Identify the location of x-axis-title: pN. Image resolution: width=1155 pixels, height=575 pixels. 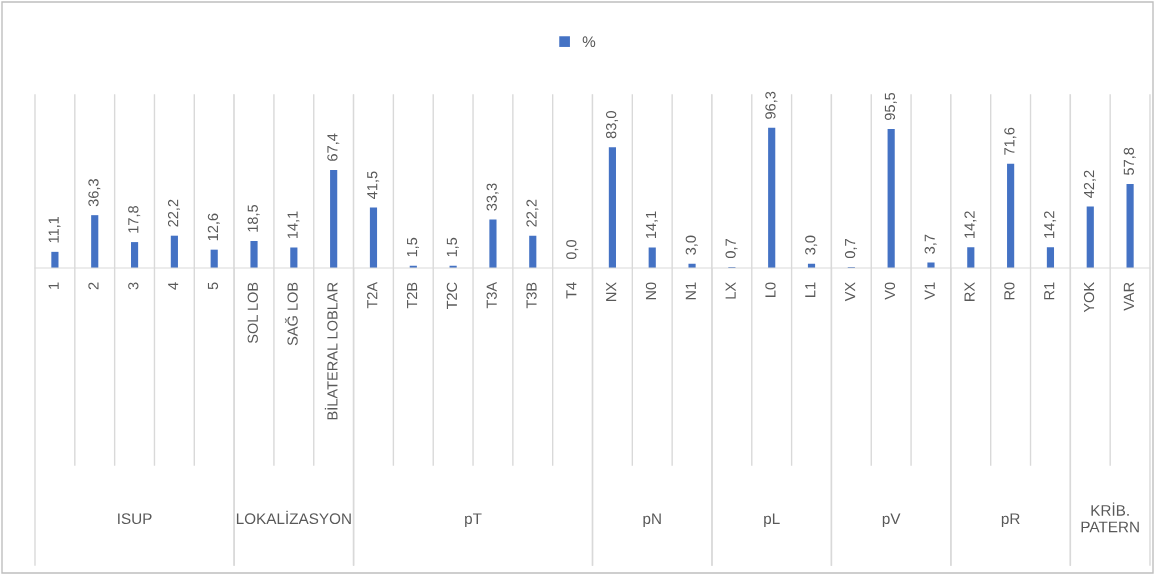
(652, 520).